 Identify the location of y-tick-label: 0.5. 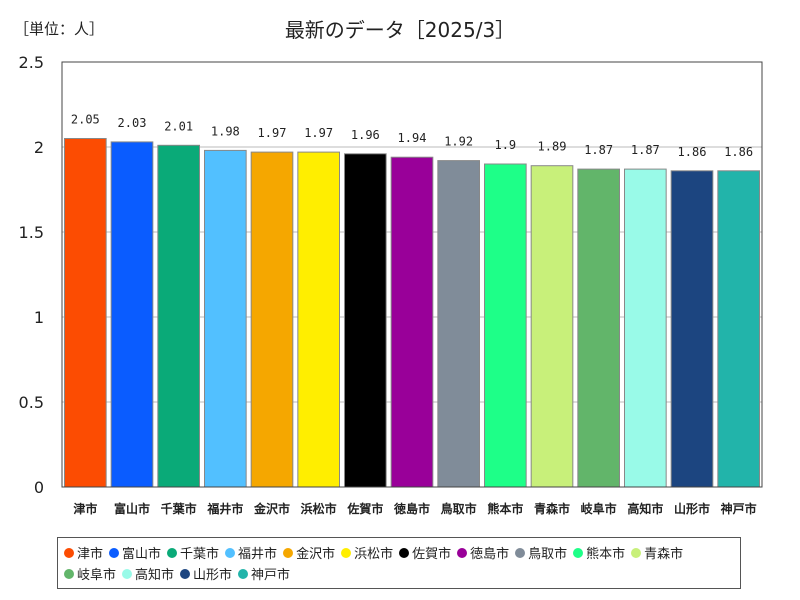
(31, 402).